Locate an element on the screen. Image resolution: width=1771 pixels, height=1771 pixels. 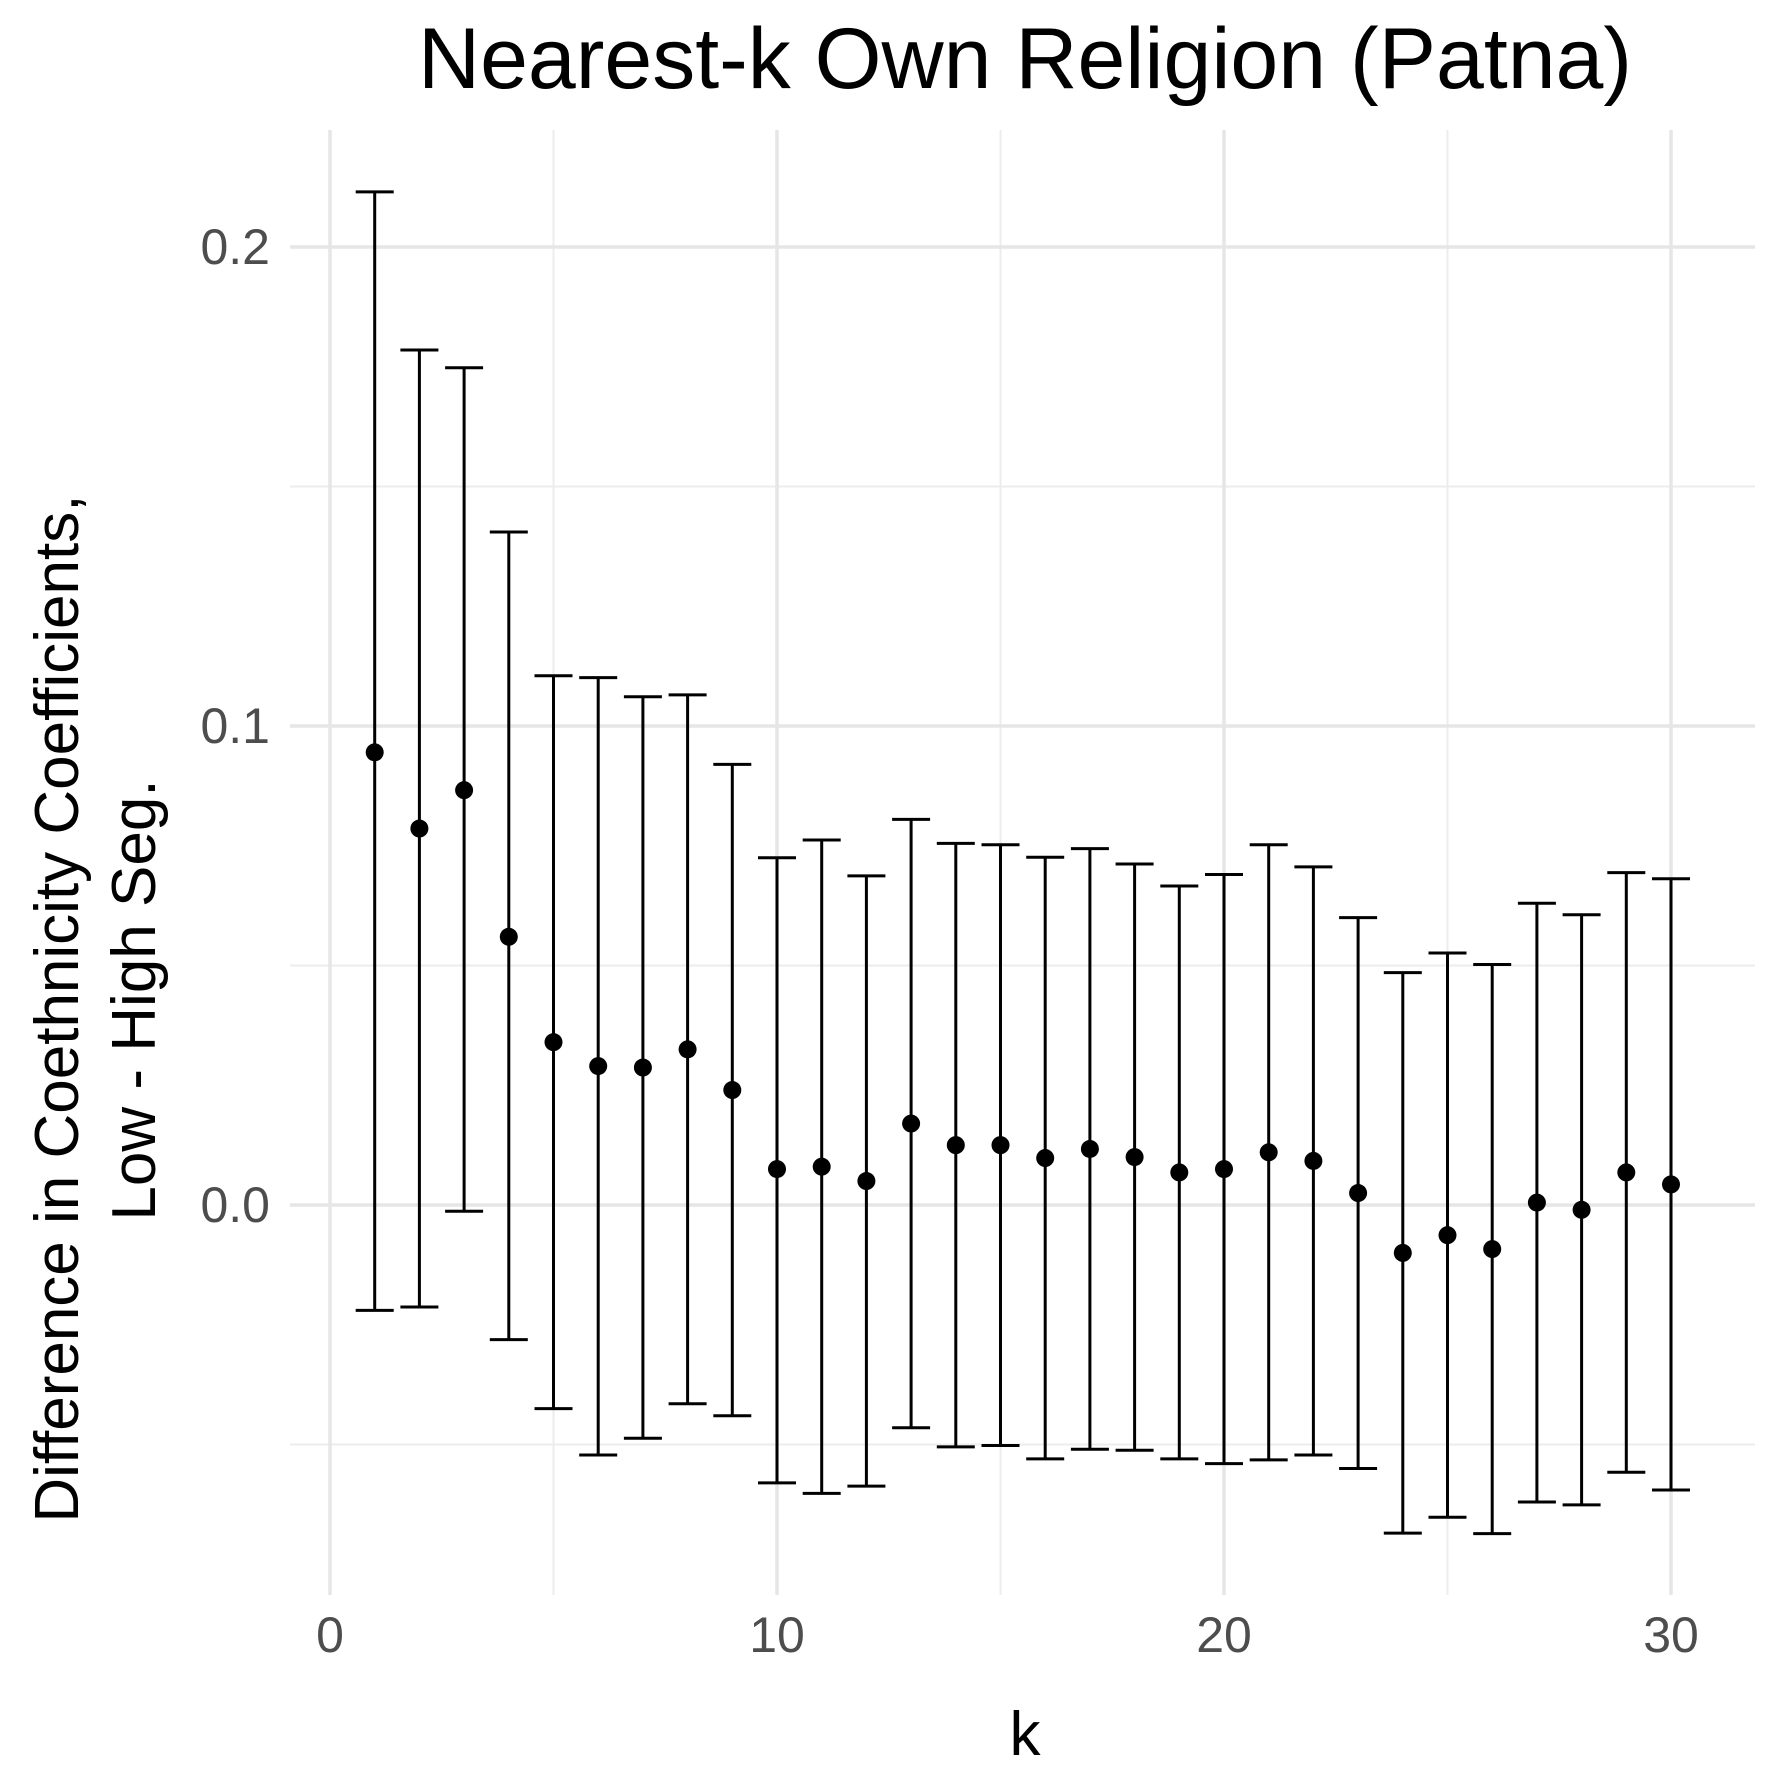
x-tick-label: 20 is located at coordinates (1224, 1635).